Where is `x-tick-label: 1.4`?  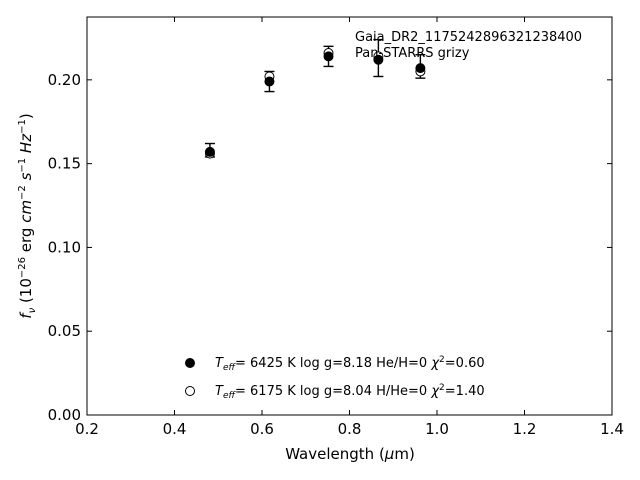
x-tick-label: 1.4 is located at coordinates (612, 429).